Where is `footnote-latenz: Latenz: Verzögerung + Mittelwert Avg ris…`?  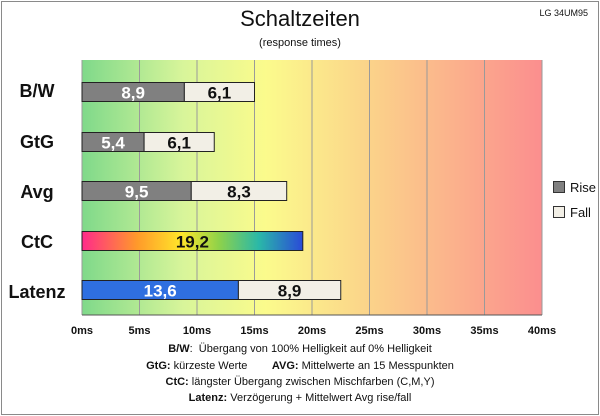 footnote-latenz: Latenz: Verzögerung + Mittelwert Avg ris… is located at coordinates (300, 398).